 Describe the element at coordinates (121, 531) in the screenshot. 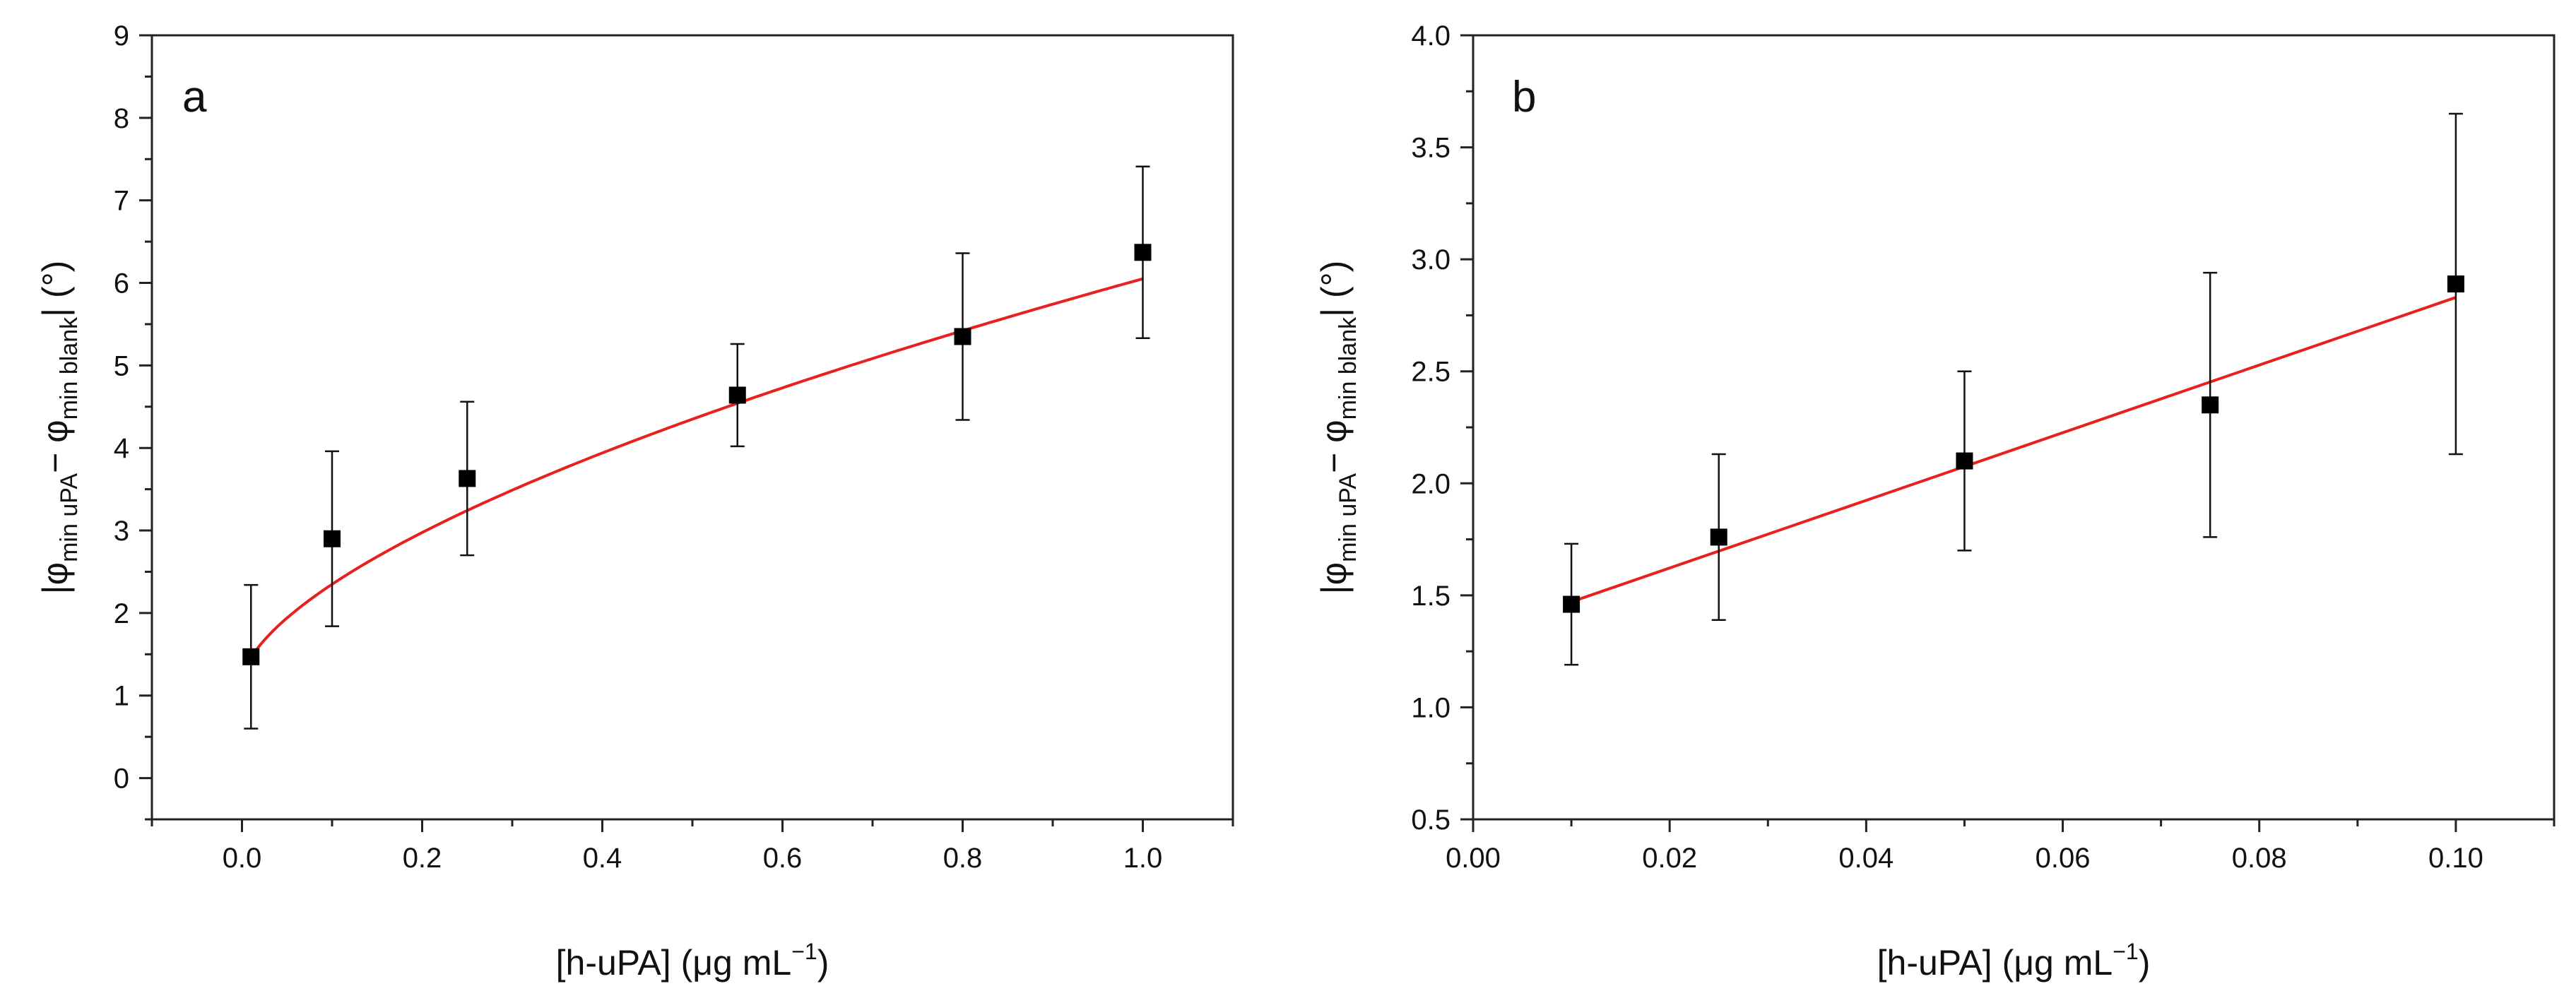

I see `y-tick-label: 3` at that location.